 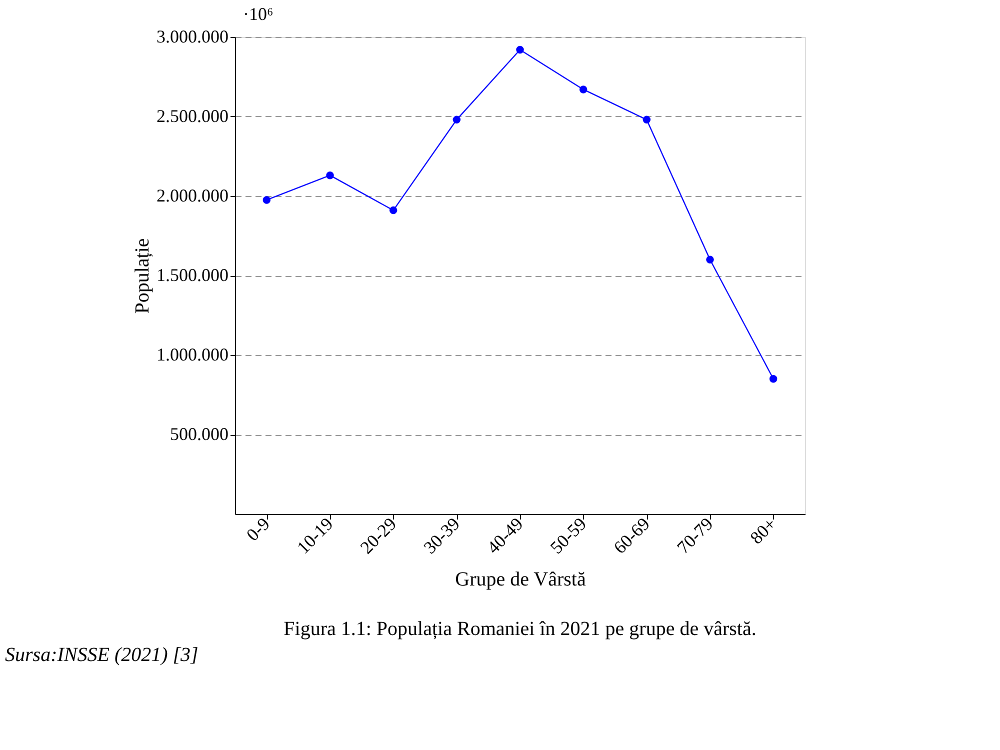 I want to click on y-tick-label: 2.500.000, so click(x=192, y=116).